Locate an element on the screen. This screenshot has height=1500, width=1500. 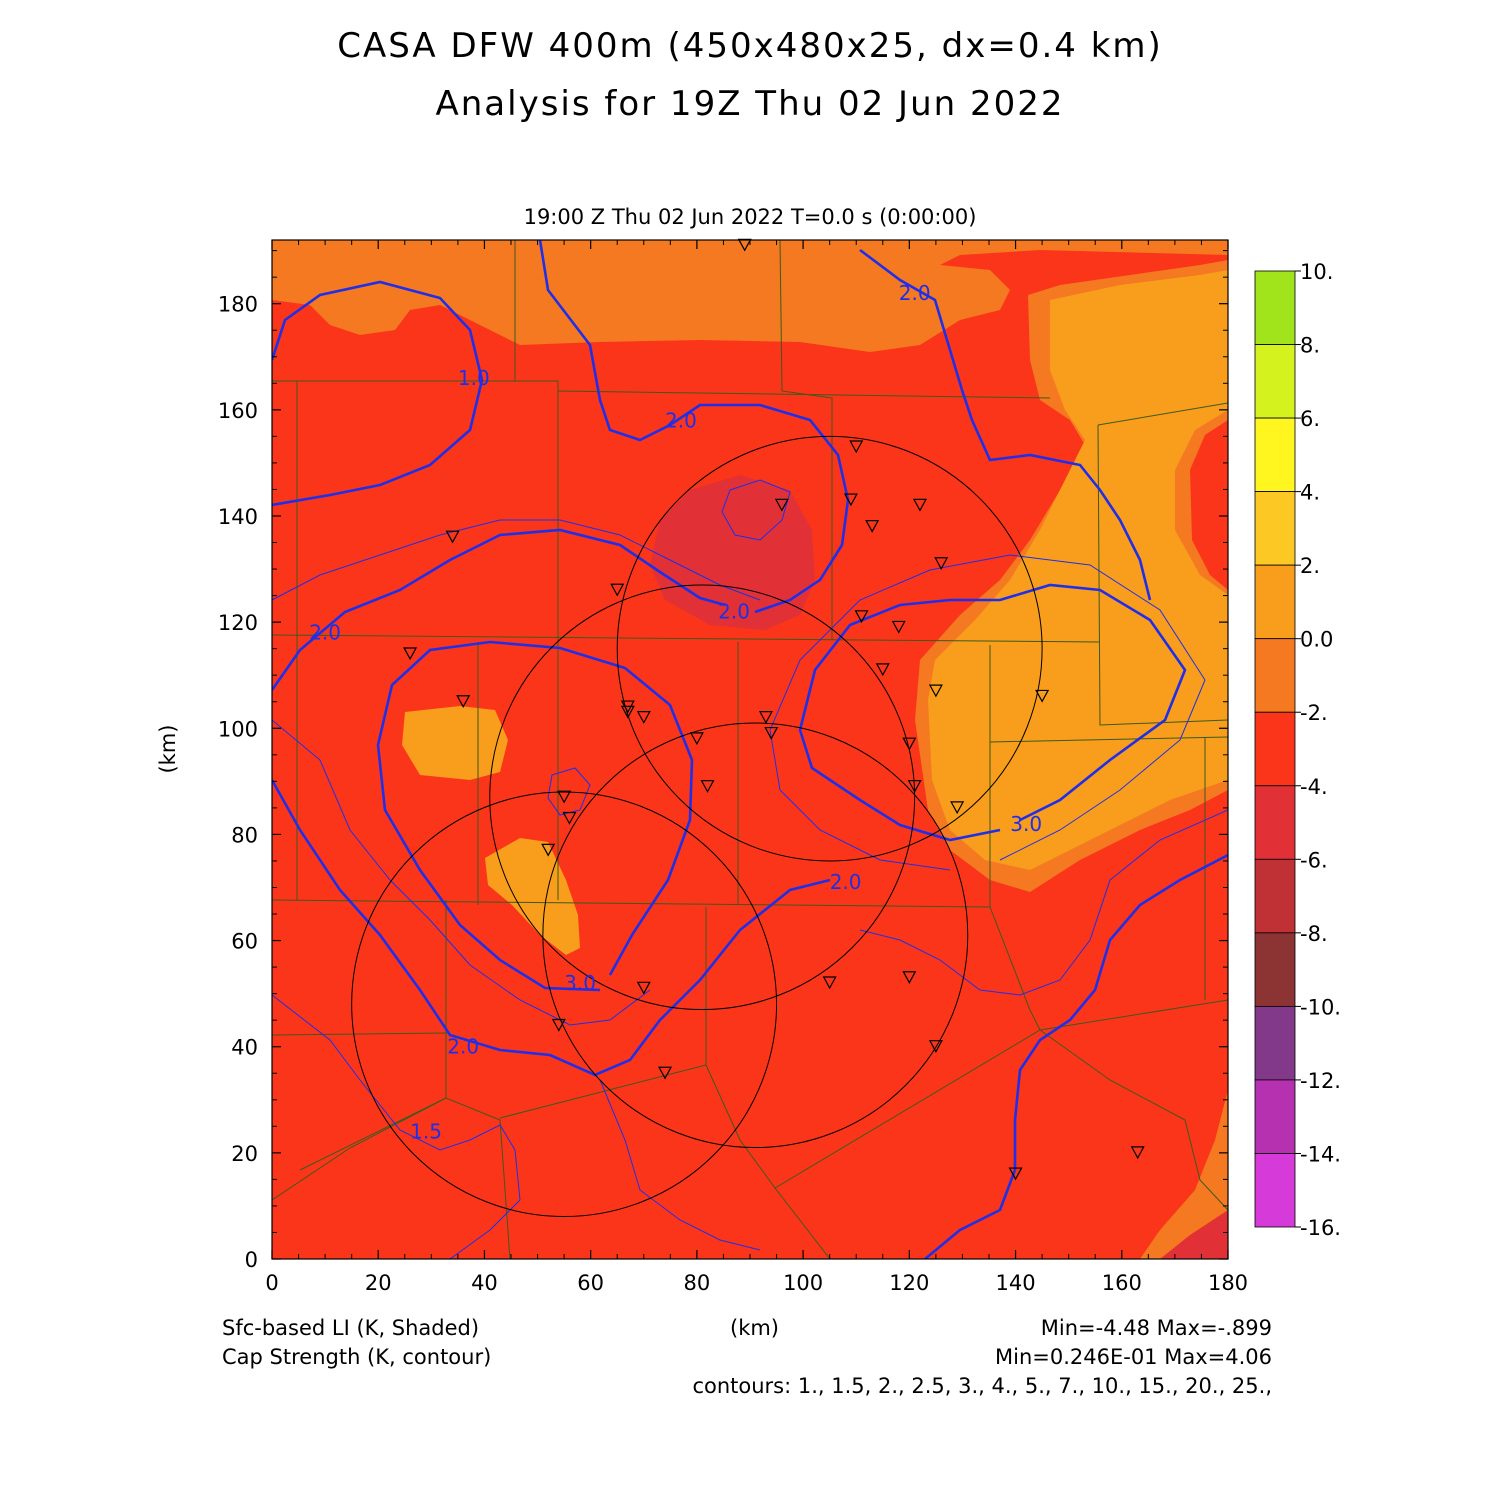
contour-minmax: Min=0.246E-01 Max=4.06 is located at coordinates (1133, 1357).